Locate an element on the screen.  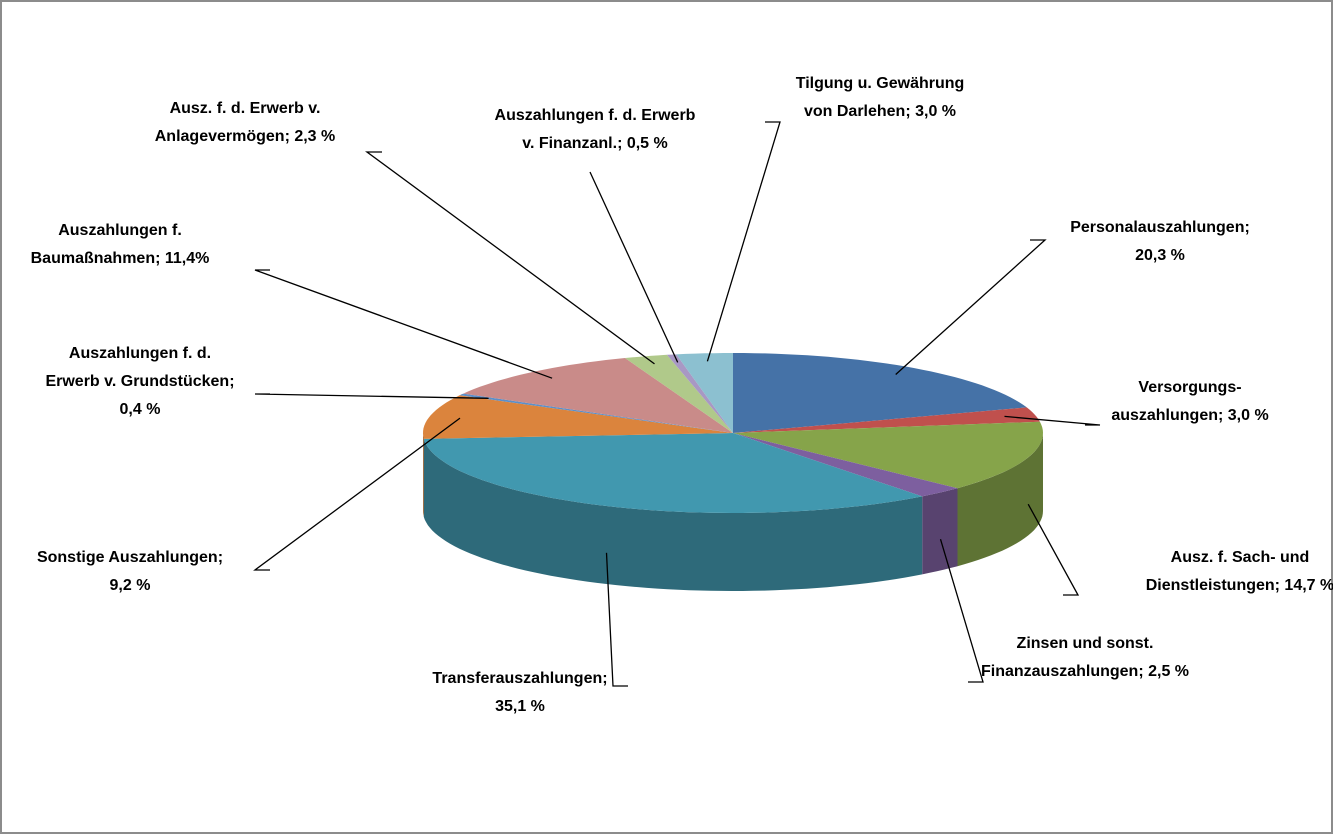
slice-label-line: Tilgung u. Gewährung is located at coordinates (880, 83).